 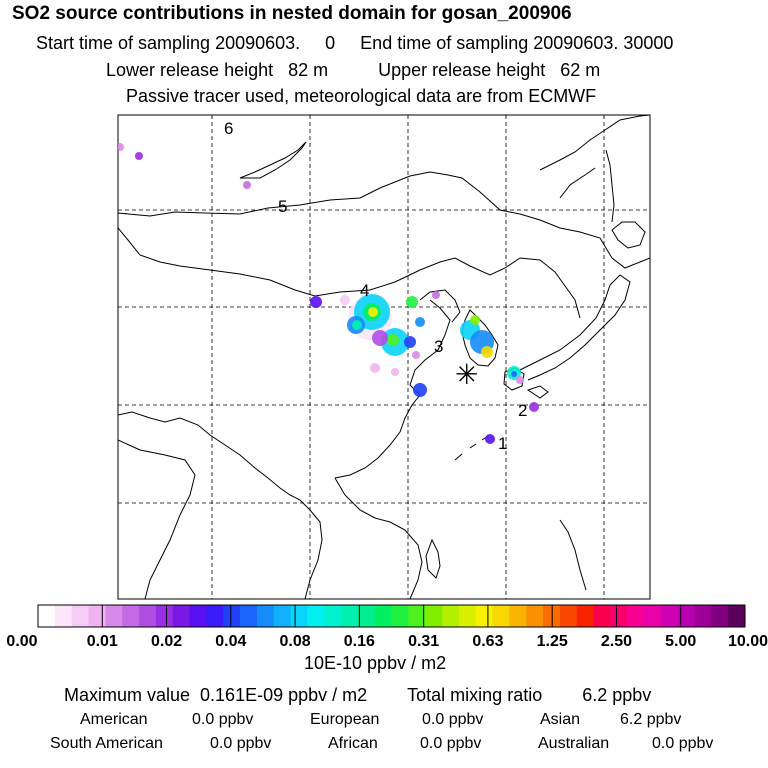 What do you see at coordinates (223, 719) in the screenshot?
I see `value-american: 0.0 ppbv` at bounding box center [223, 719].